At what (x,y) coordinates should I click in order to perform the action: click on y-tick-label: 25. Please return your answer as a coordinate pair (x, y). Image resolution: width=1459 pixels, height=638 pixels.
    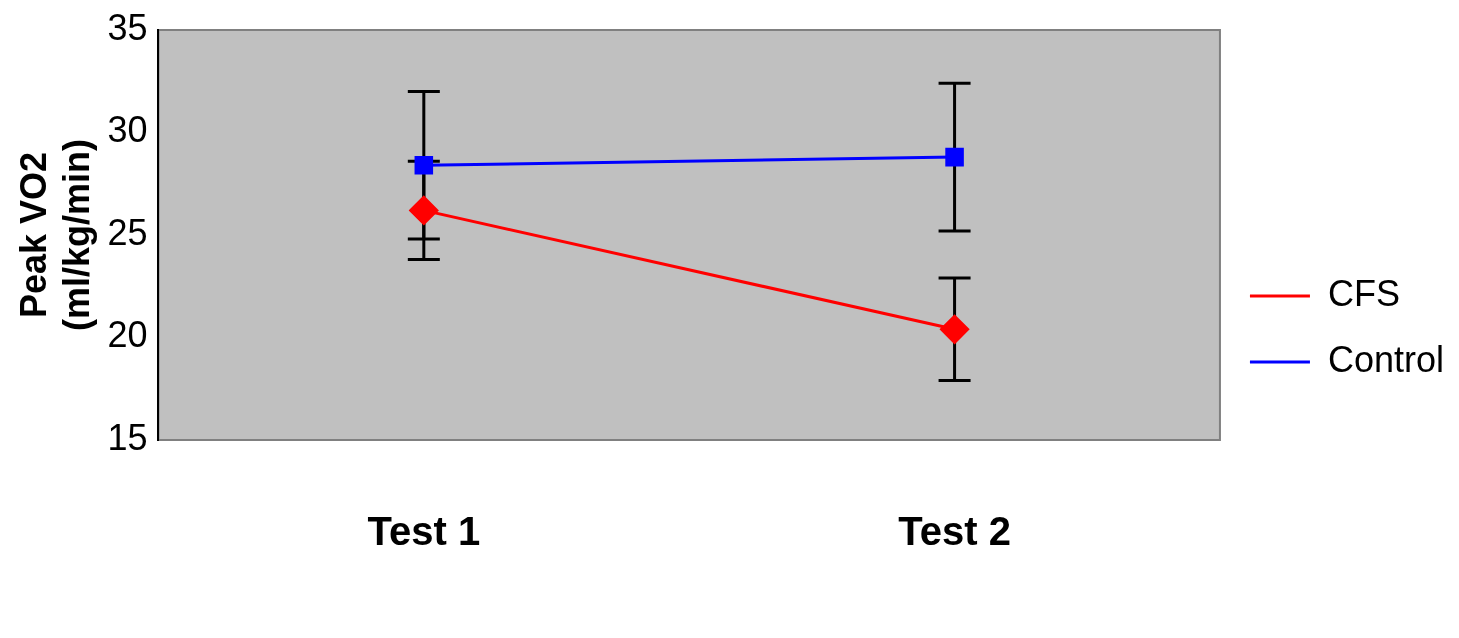
    Looking at the image, I should click on (127, 232).